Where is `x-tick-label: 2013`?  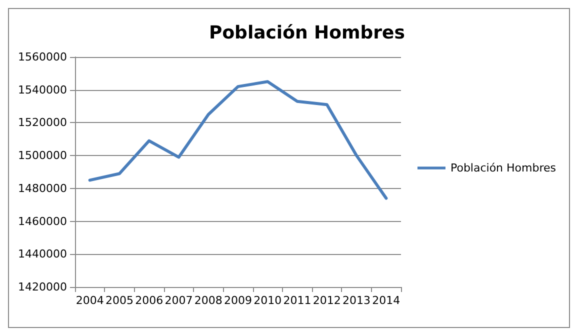 x-tick-label: 2013 is located at coordinates (356, 300).